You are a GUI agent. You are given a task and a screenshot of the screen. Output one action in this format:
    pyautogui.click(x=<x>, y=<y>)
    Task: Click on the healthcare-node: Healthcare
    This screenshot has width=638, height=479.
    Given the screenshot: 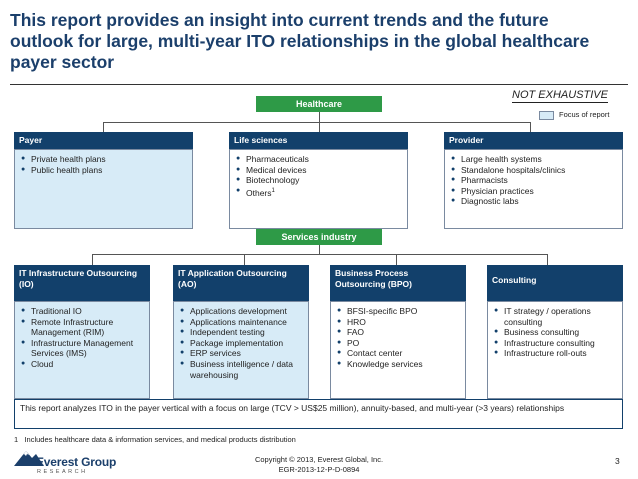 What is the action you would take?
    pyautogui.click(x=319, y=104)
    